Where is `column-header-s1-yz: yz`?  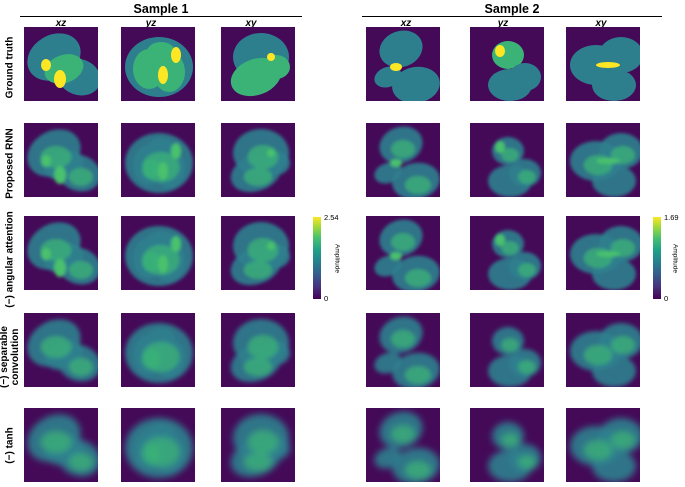
column-header-s1-yz: yz is located at coordinates (151, 23).